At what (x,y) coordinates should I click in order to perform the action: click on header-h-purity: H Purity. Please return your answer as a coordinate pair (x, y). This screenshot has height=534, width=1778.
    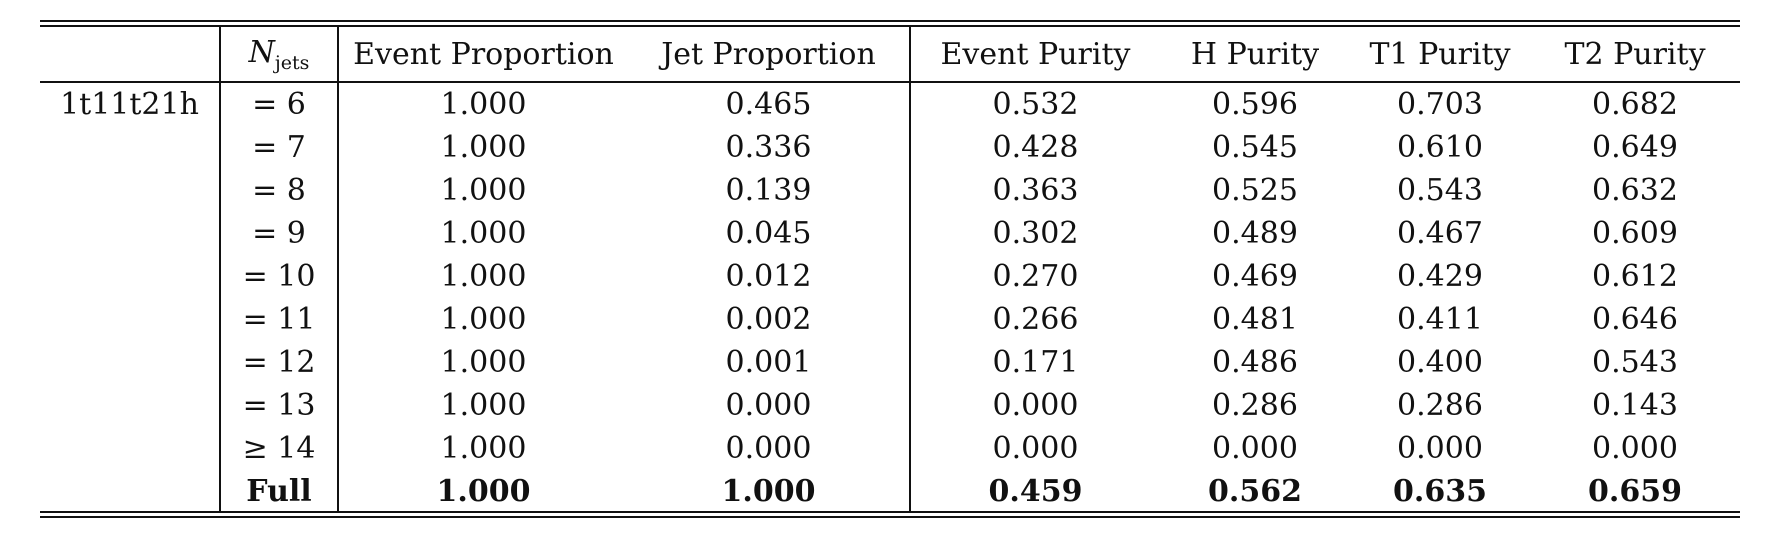
    Looking at the image, I should click on (1255, 54).